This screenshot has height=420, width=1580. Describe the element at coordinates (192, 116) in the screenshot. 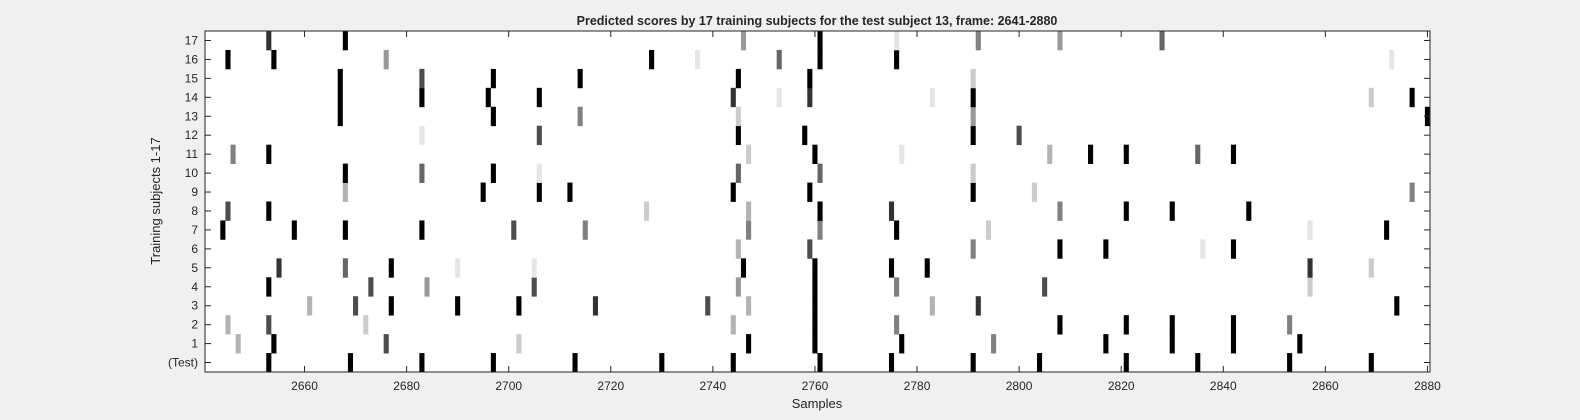

I see `y-tick-label: 13` at that location.